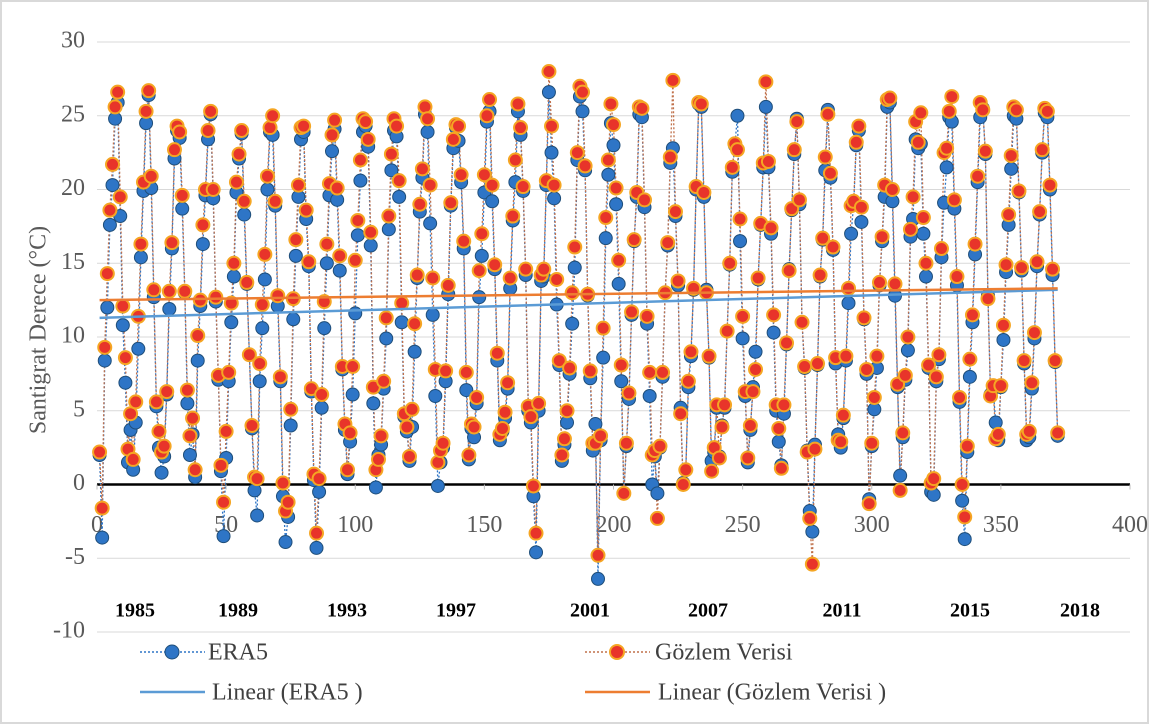  What do you see at coordinates (75, 557) in the screenshot?
I see `y-tick-label: -5` at bounding box center [75, 557].